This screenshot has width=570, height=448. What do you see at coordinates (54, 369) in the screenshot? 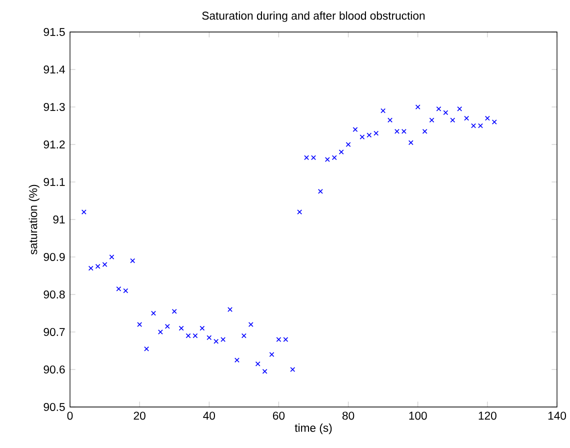
I see `y-tick-label: 90.6` at bounding box center [54, 369].